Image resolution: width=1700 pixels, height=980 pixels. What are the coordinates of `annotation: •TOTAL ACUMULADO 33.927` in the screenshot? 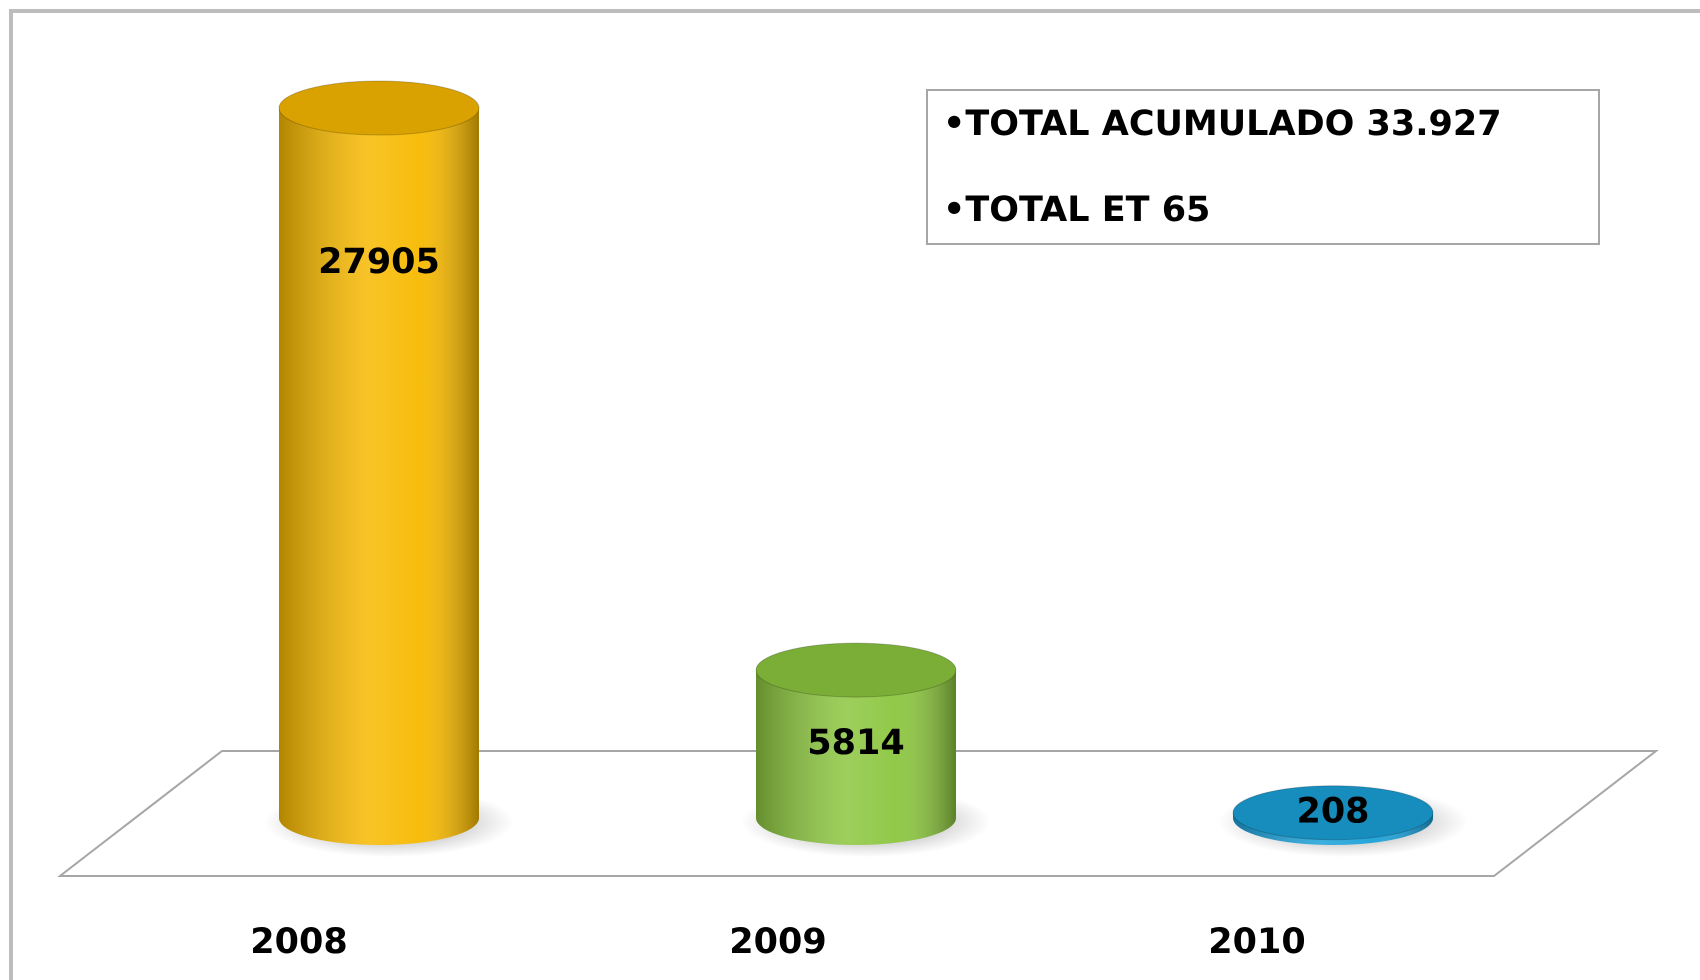 It's located at (1222, 124).